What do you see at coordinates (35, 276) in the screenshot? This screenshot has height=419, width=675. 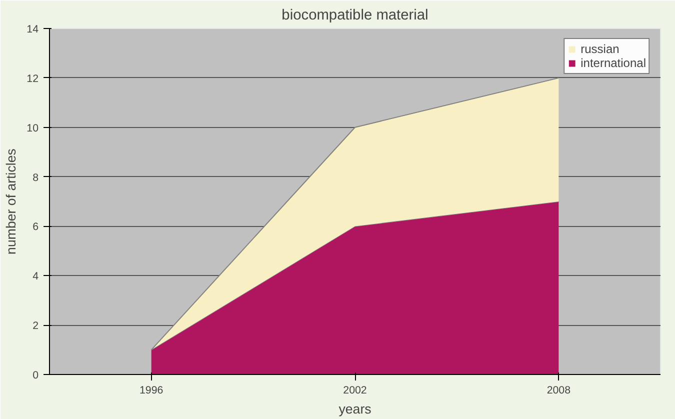 I see `y-tick-label: 4` at bounding box center [35, 276].